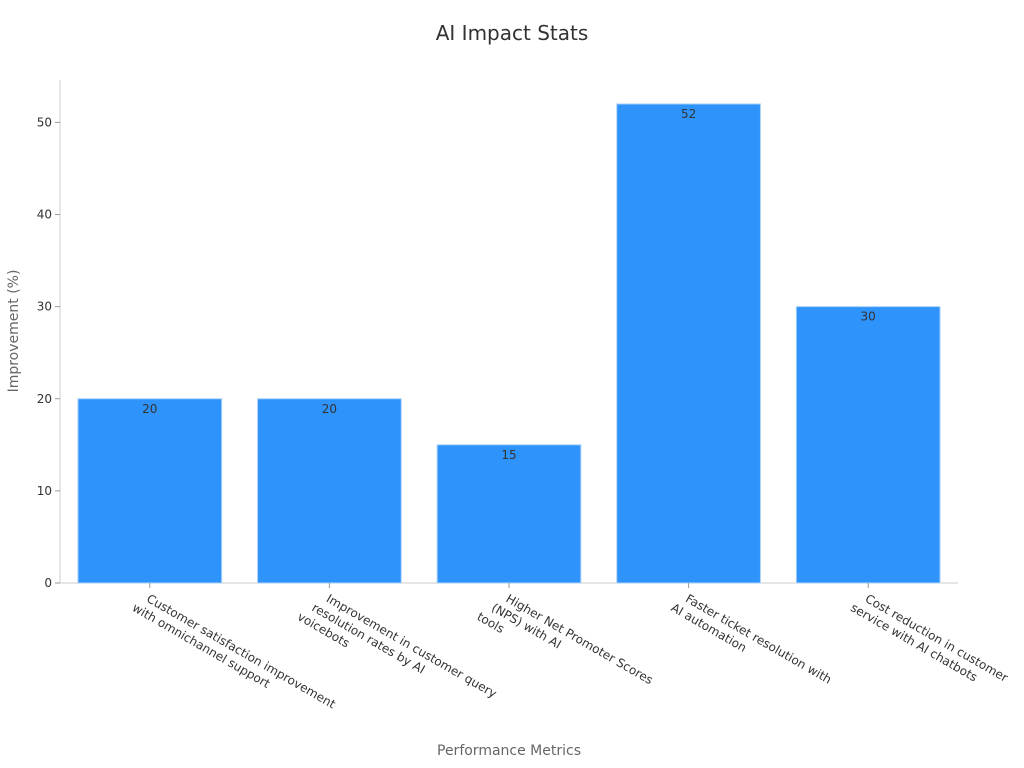 This screenshot has width=1024, height=768. What do you see at coordinates (688, 114) in the screenshot?
I see `bar-value-label: 52` at bounding box center [688, 114].